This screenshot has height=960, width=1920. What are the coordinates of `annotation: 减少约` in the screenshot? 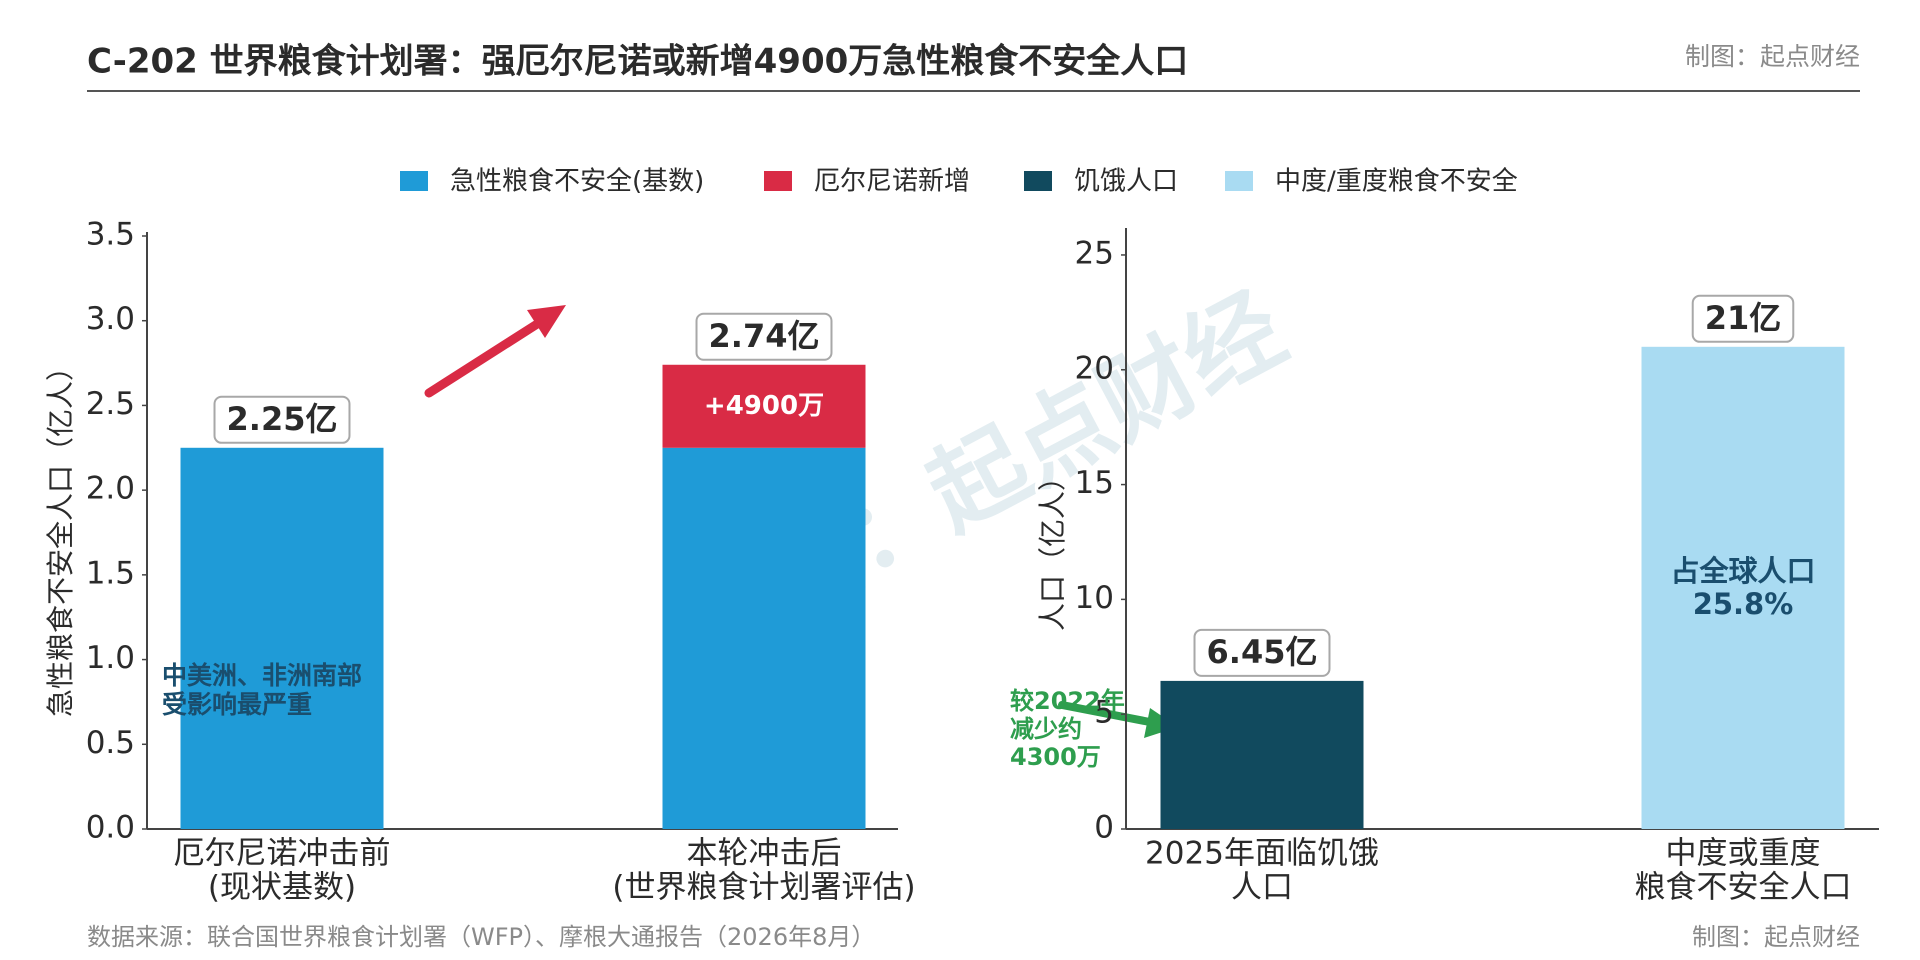 It's located at (1046, 729).